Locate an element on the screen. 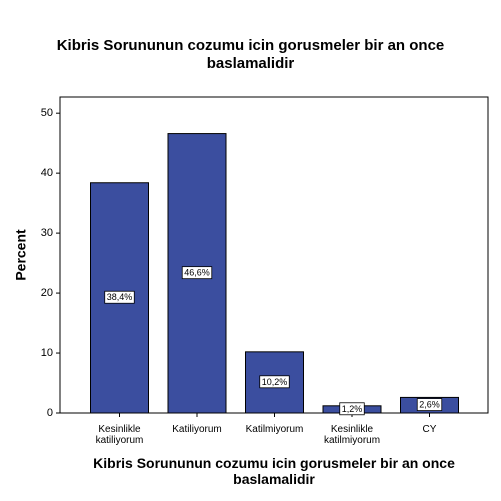 The height and width of the screenshot is (501, 501). x-tick-label: CY is located at coordinates (429, 429).